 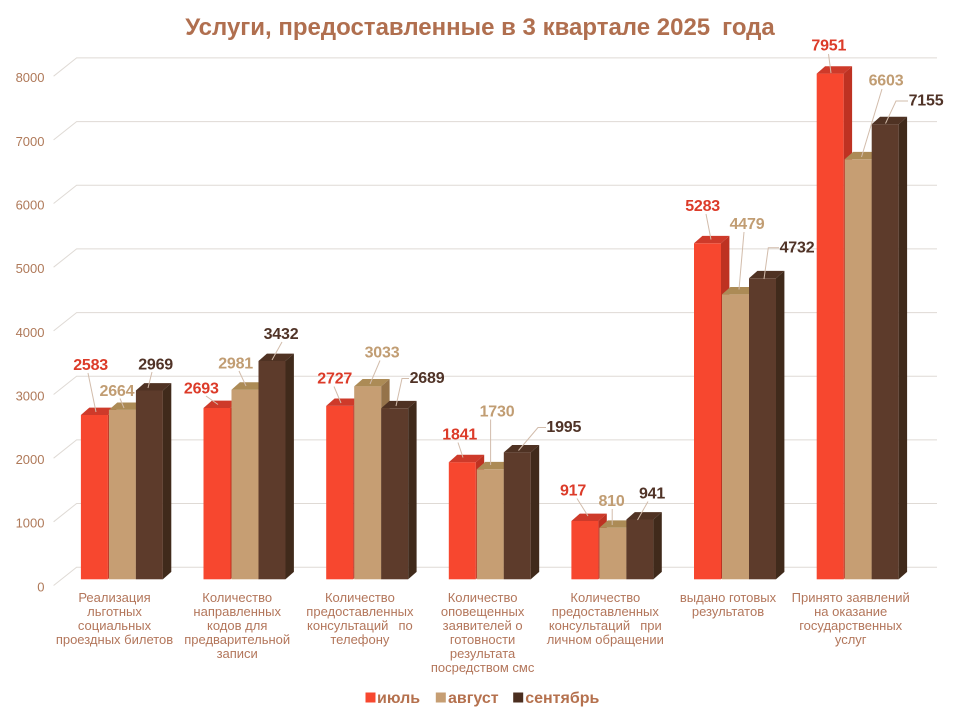 I want to click on svg-text: консультаций по, so click(x=360, y=625).